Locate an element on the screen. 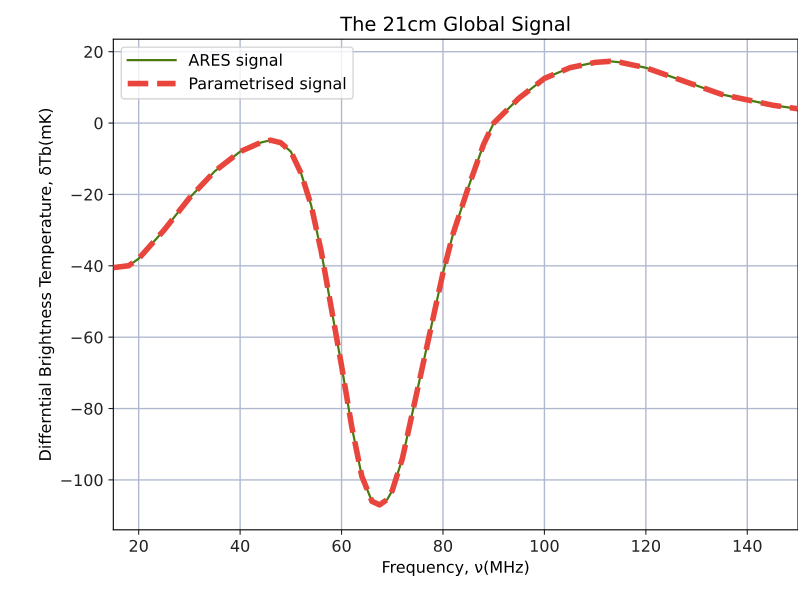  y-tick-label: −100 is located at coordinates (82, 480).